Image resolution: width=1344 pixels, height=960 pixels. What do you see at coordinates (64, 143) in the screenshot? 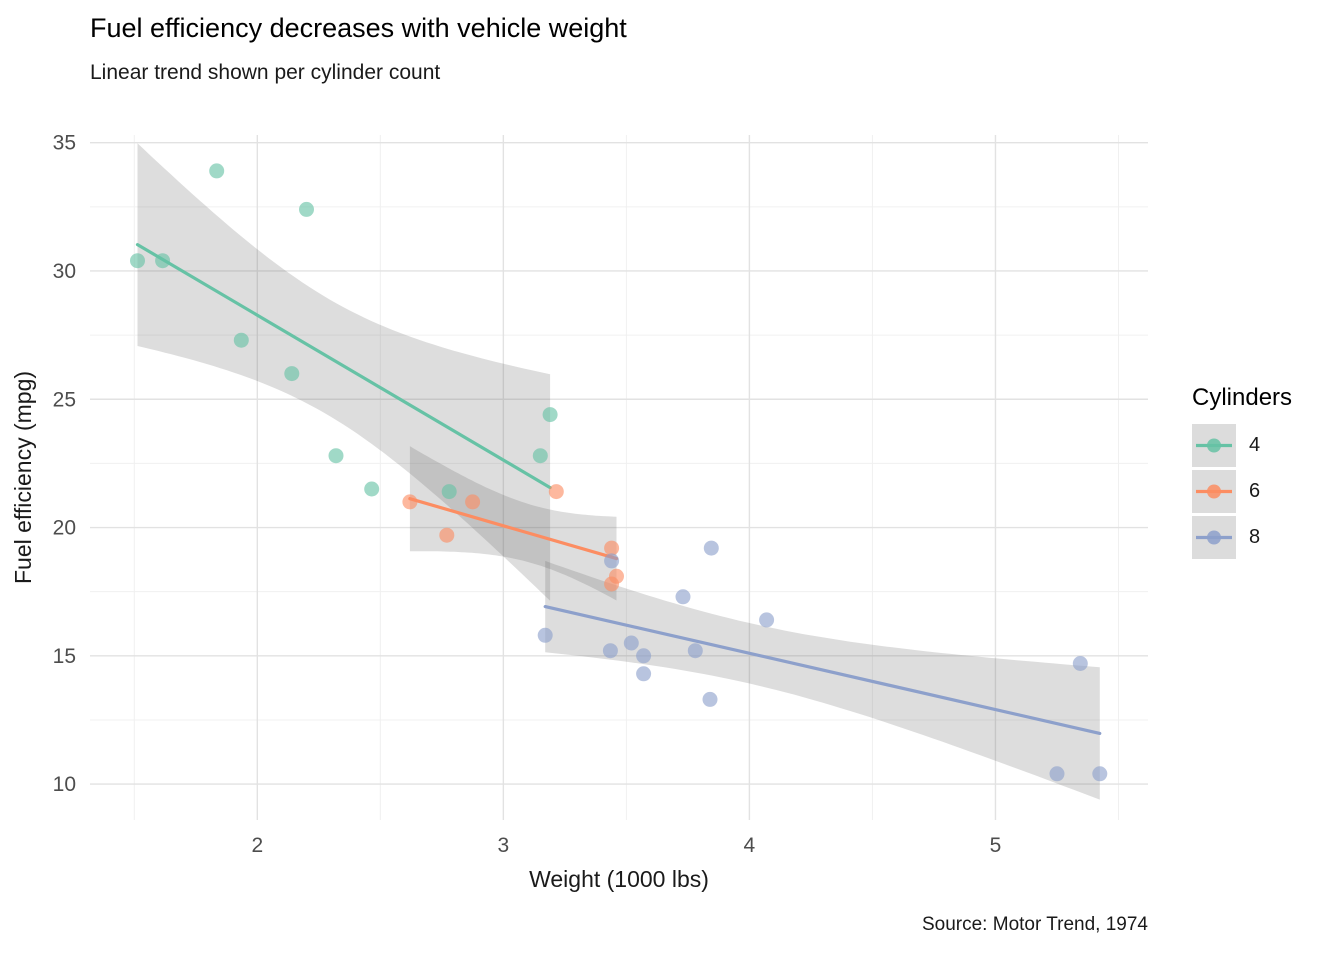
I see `y-tick-label: 35` at bounding box center [64, 143].